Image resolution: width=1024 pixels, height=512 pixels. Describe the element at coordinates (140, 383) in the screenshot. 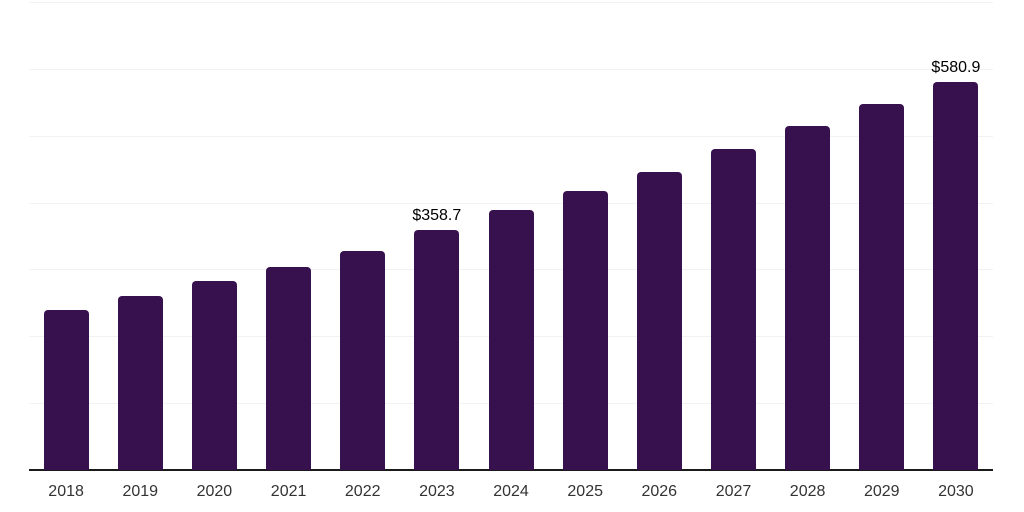

I see `bar-2019` at that location.